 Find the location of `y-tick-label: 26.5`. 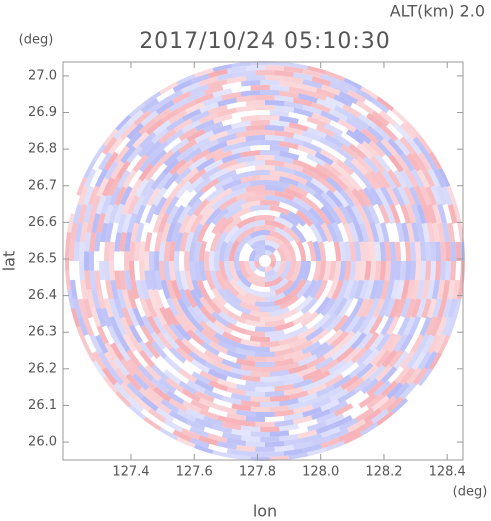

y-tick-label: 26.5 is located at coordinates (42, 258).